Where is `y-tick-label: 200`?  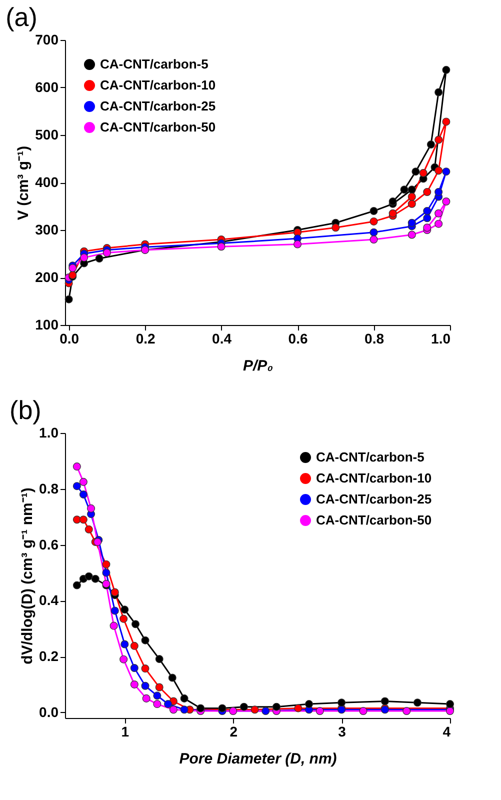 y-tick-label: 200 is located at coordinates (47, 277).